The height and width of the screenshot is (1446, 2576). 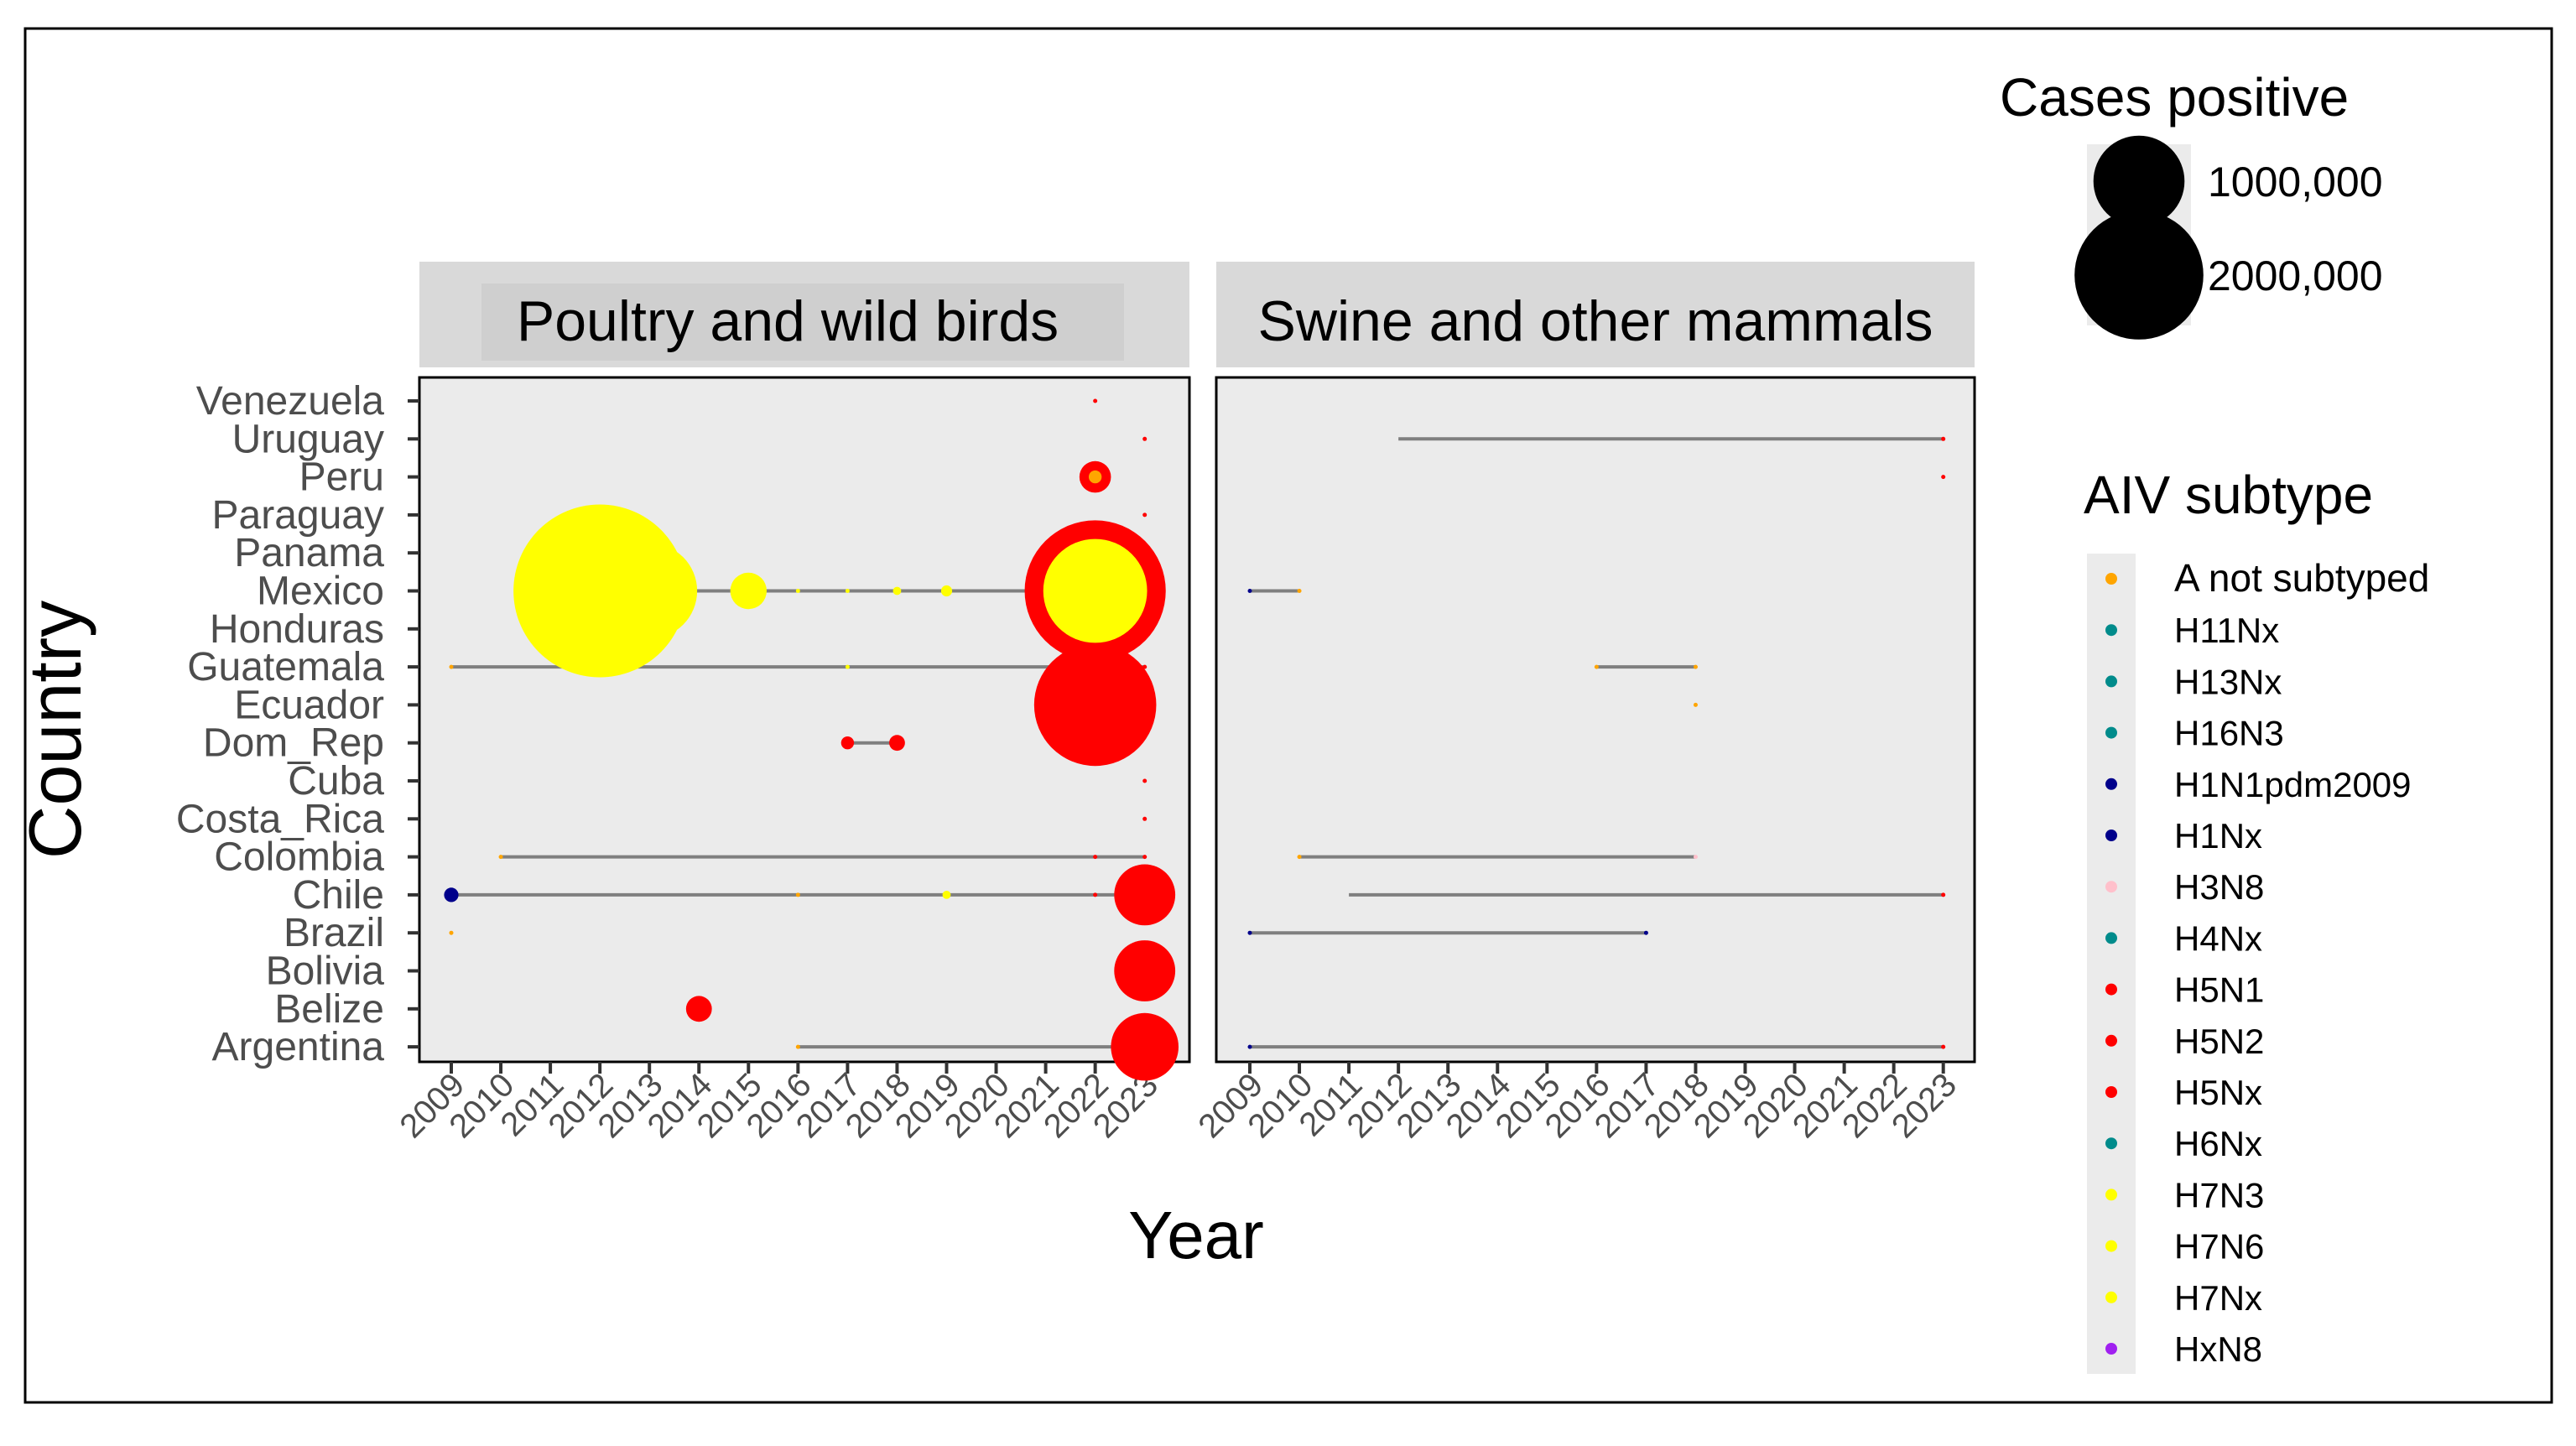 I want to click on bubble-colombia-2023-h5n1, so click(x=1144, y=857).